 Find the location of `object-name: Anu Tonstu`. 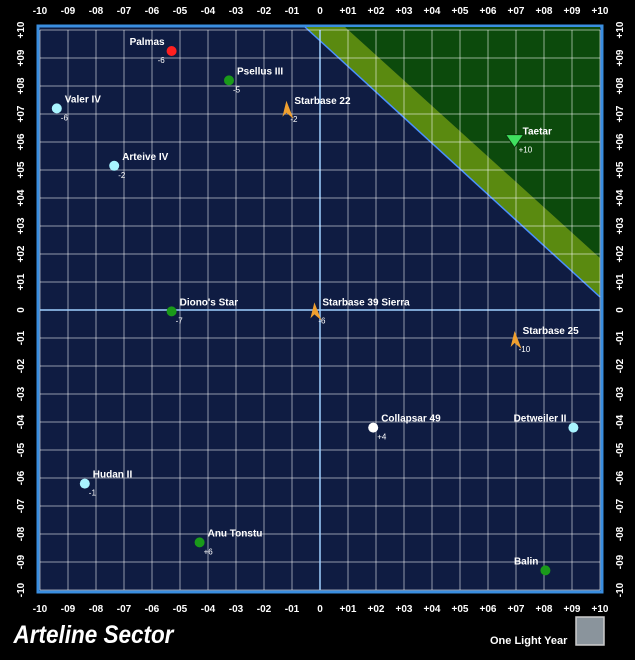

object-name: Anu Tonstu is located at coordinates (235, 533).